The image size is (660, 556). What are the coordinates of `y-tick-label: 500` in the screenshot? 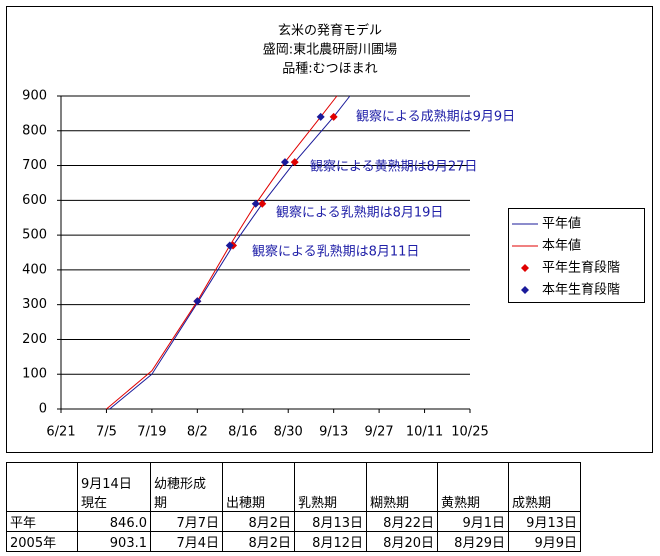 It's located at (34, 235).